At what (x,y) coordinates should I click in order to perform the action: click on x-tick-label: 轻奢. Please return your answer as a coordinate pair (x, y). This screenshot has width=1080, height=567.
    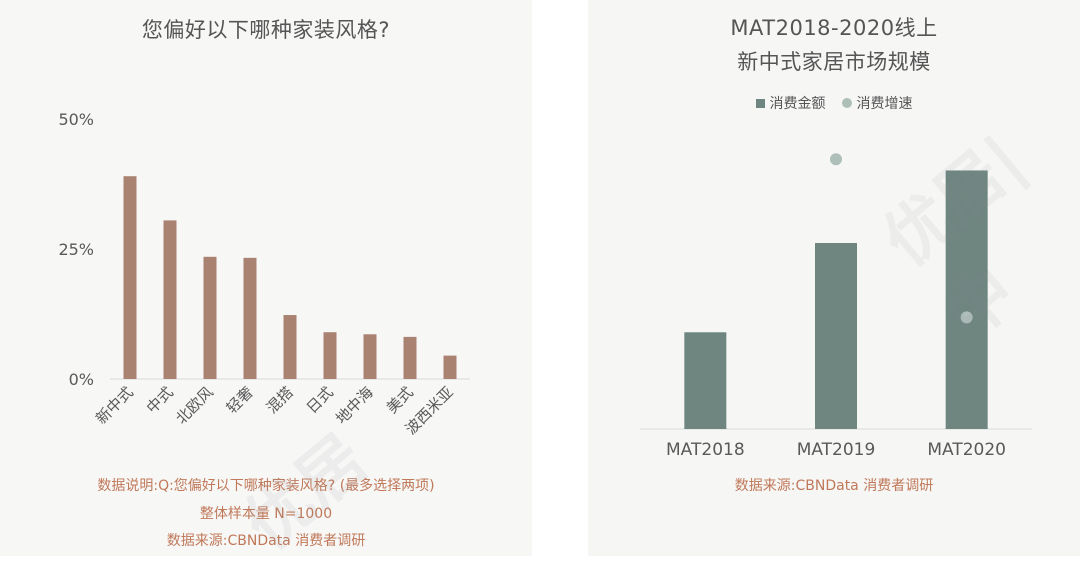
    Looking at the image, I should click on (240, 400).